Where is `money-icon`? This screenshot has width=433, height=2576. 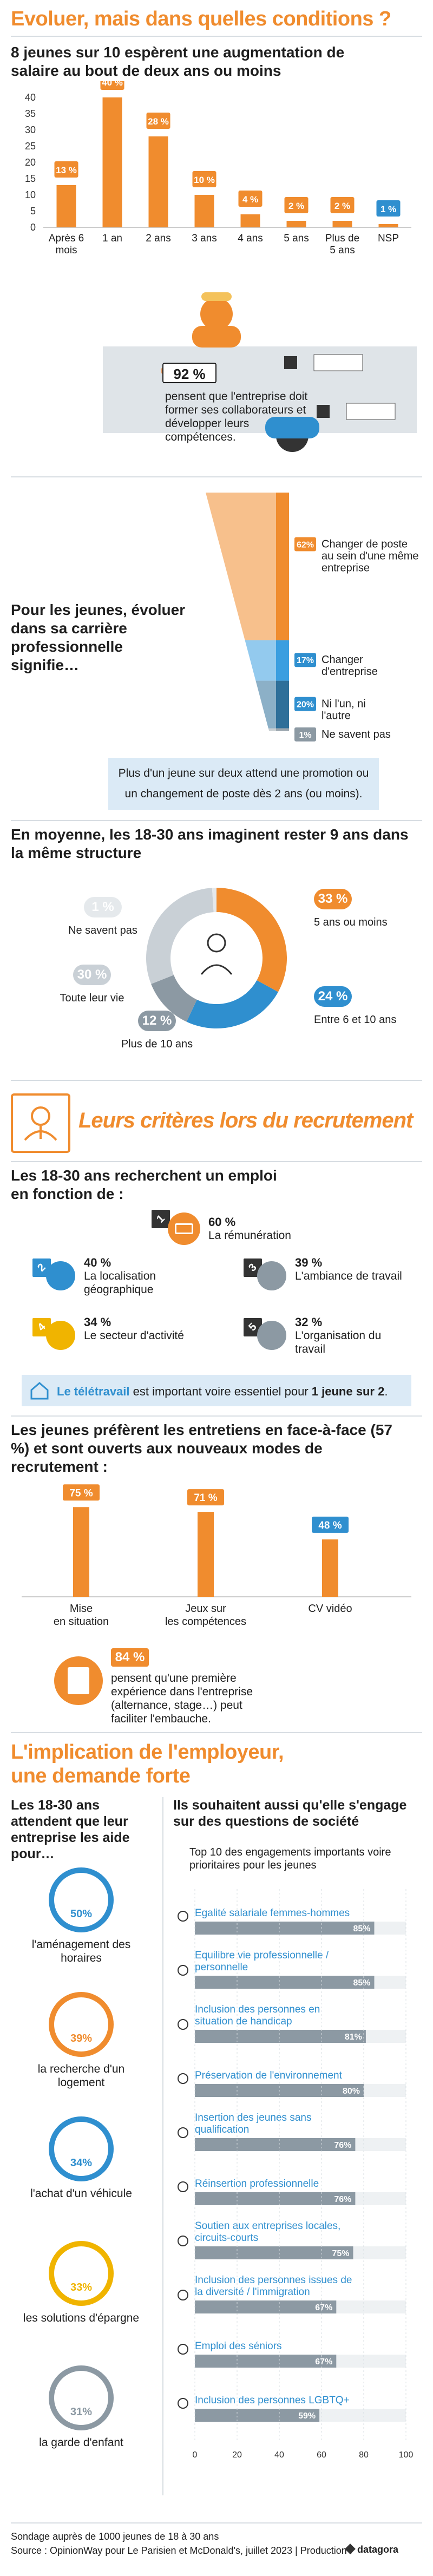 money-icon is located at coordinates (184, 1228).